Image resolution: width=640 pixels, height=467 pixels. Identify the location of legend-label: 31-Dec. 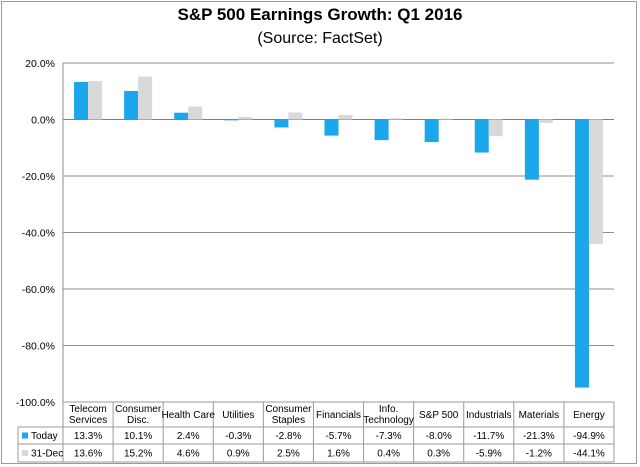
(47, 454).